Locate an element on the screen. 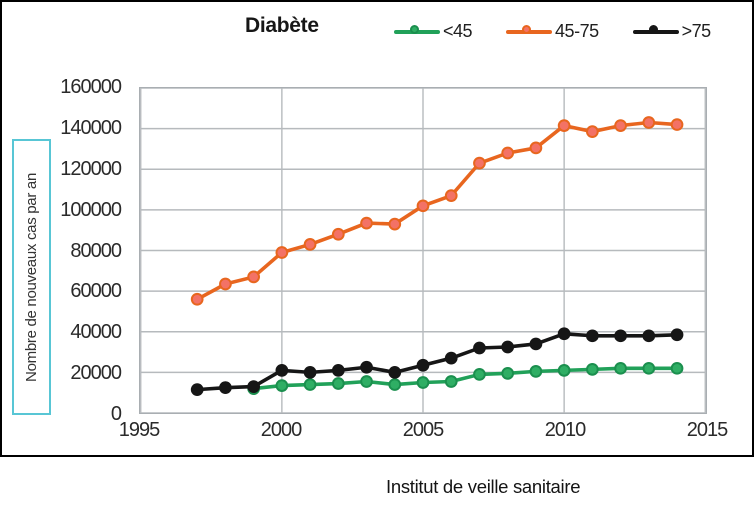  legend-item-under45: <45 is located at coordinates (433, 31).